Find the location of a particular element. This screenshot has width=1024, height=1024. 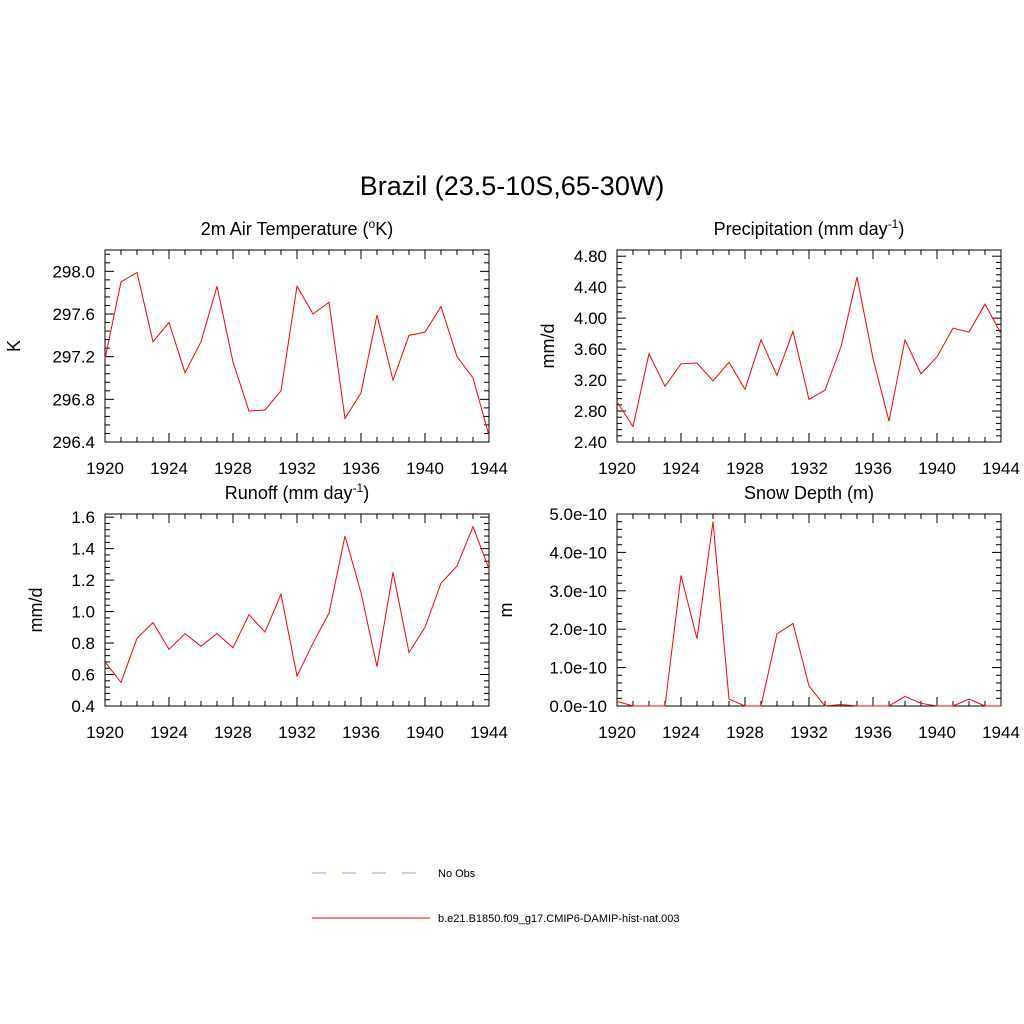

y-tick-label: 1.4 is located at coordinates (83, 549).